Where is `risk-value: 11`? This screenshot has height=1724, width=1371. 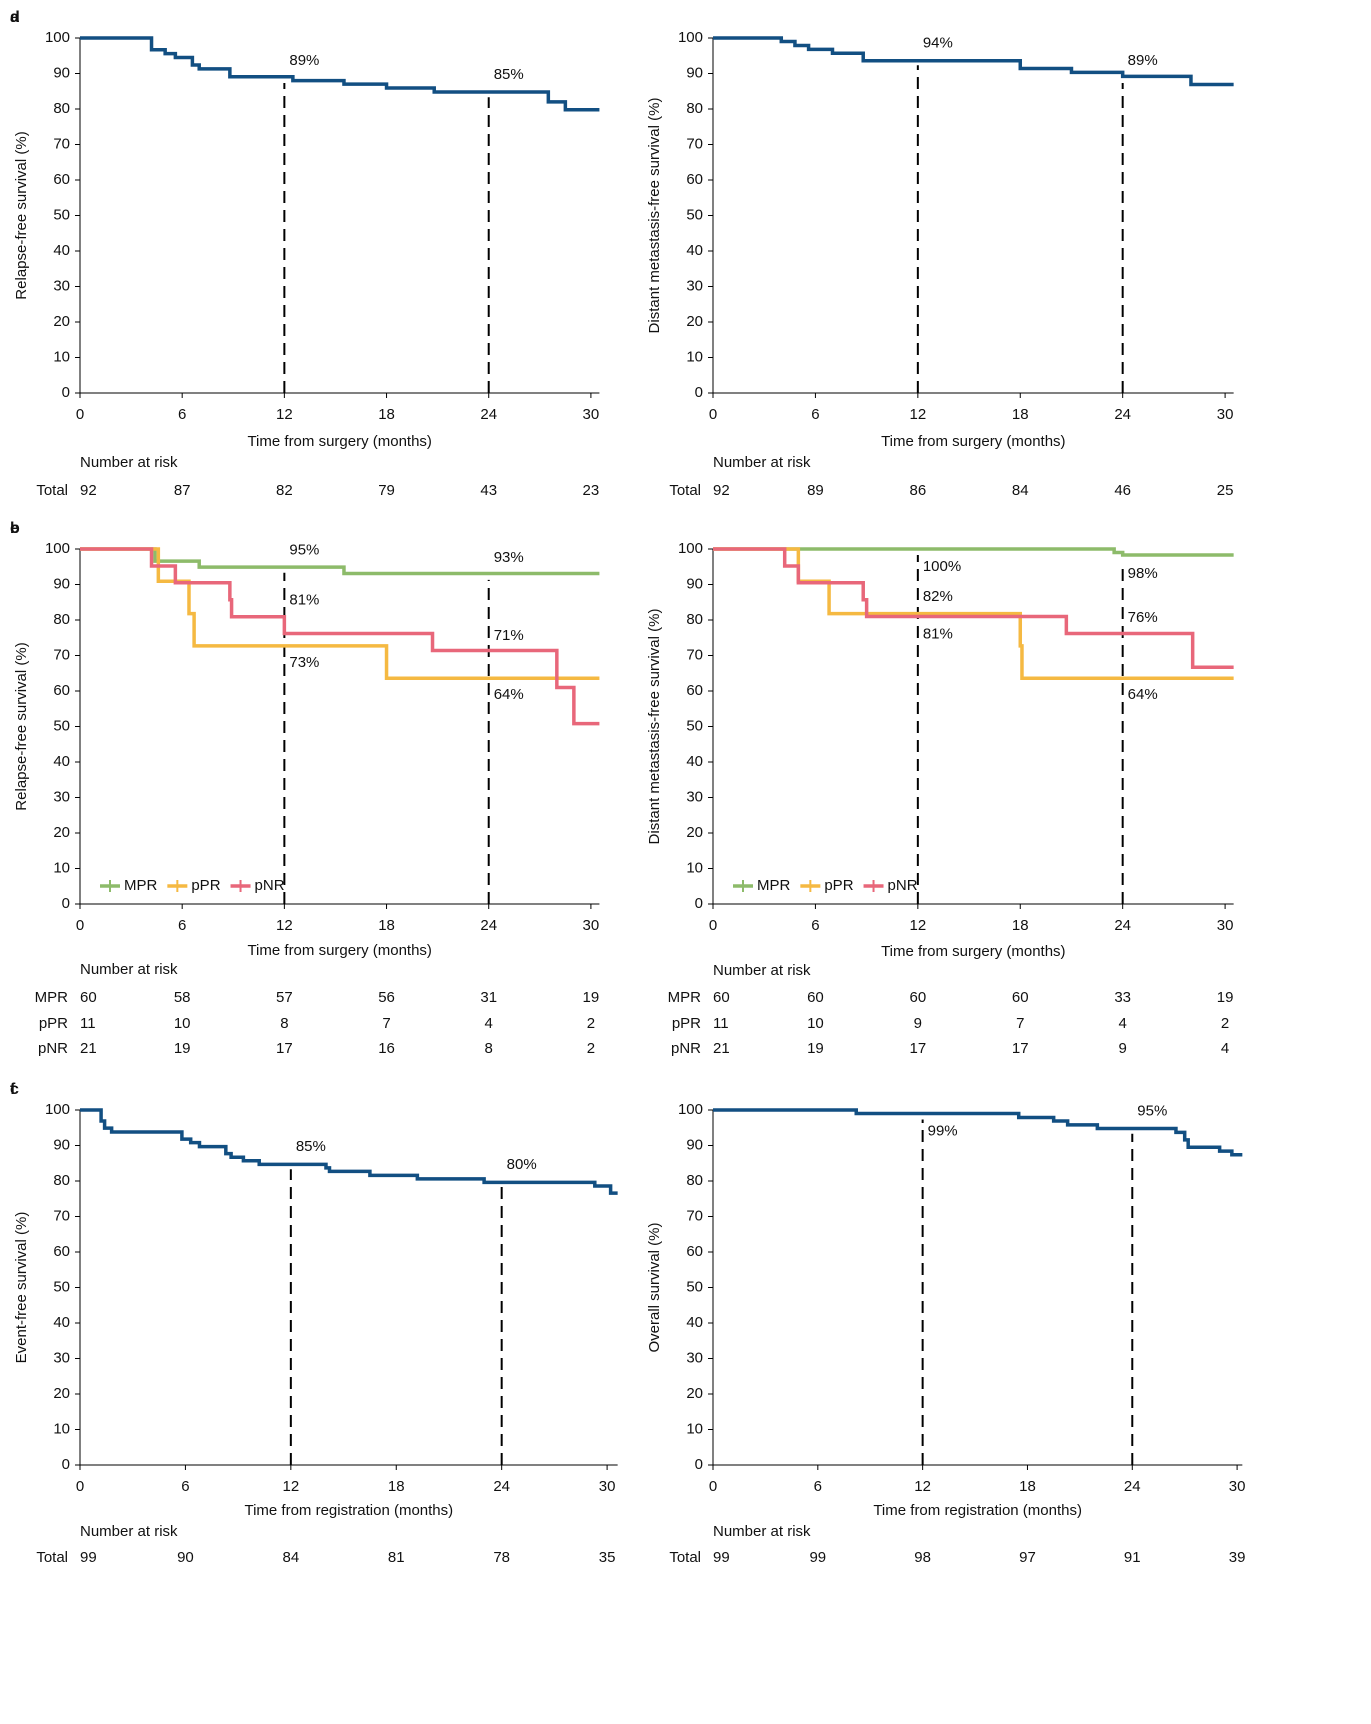
risk-value: 11 is located at coordinates (88, 1023).